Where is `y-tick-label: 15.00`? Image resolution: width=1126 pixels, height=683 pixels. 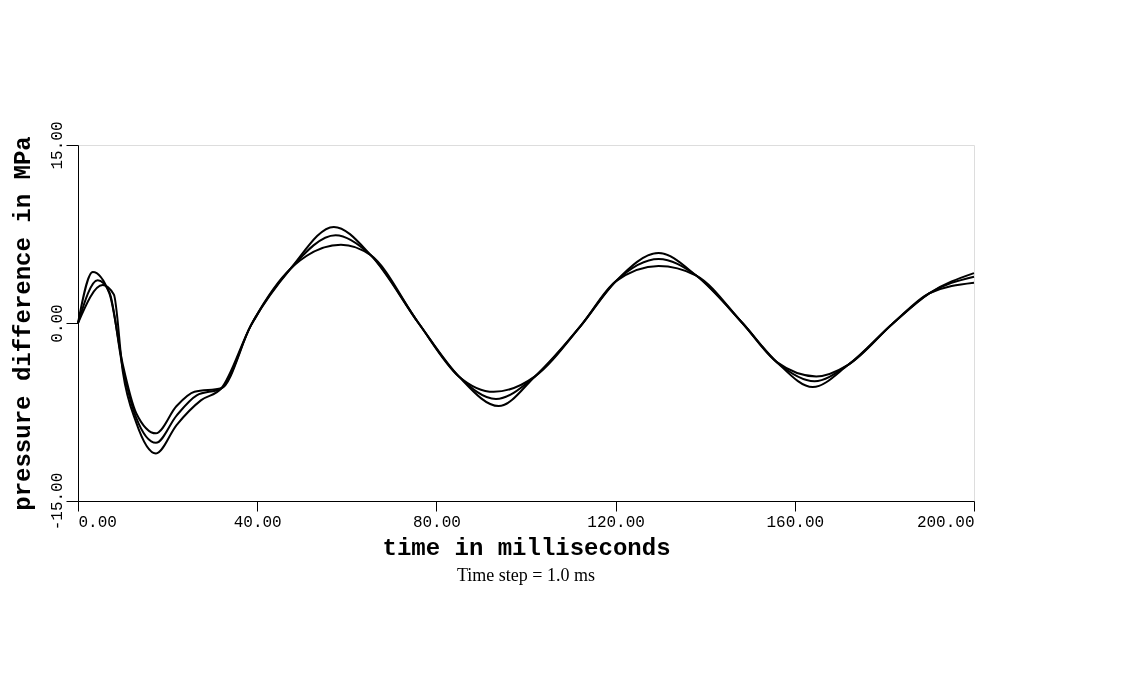
y-tick-label: 15.00 is located at coordinates (57, 145).